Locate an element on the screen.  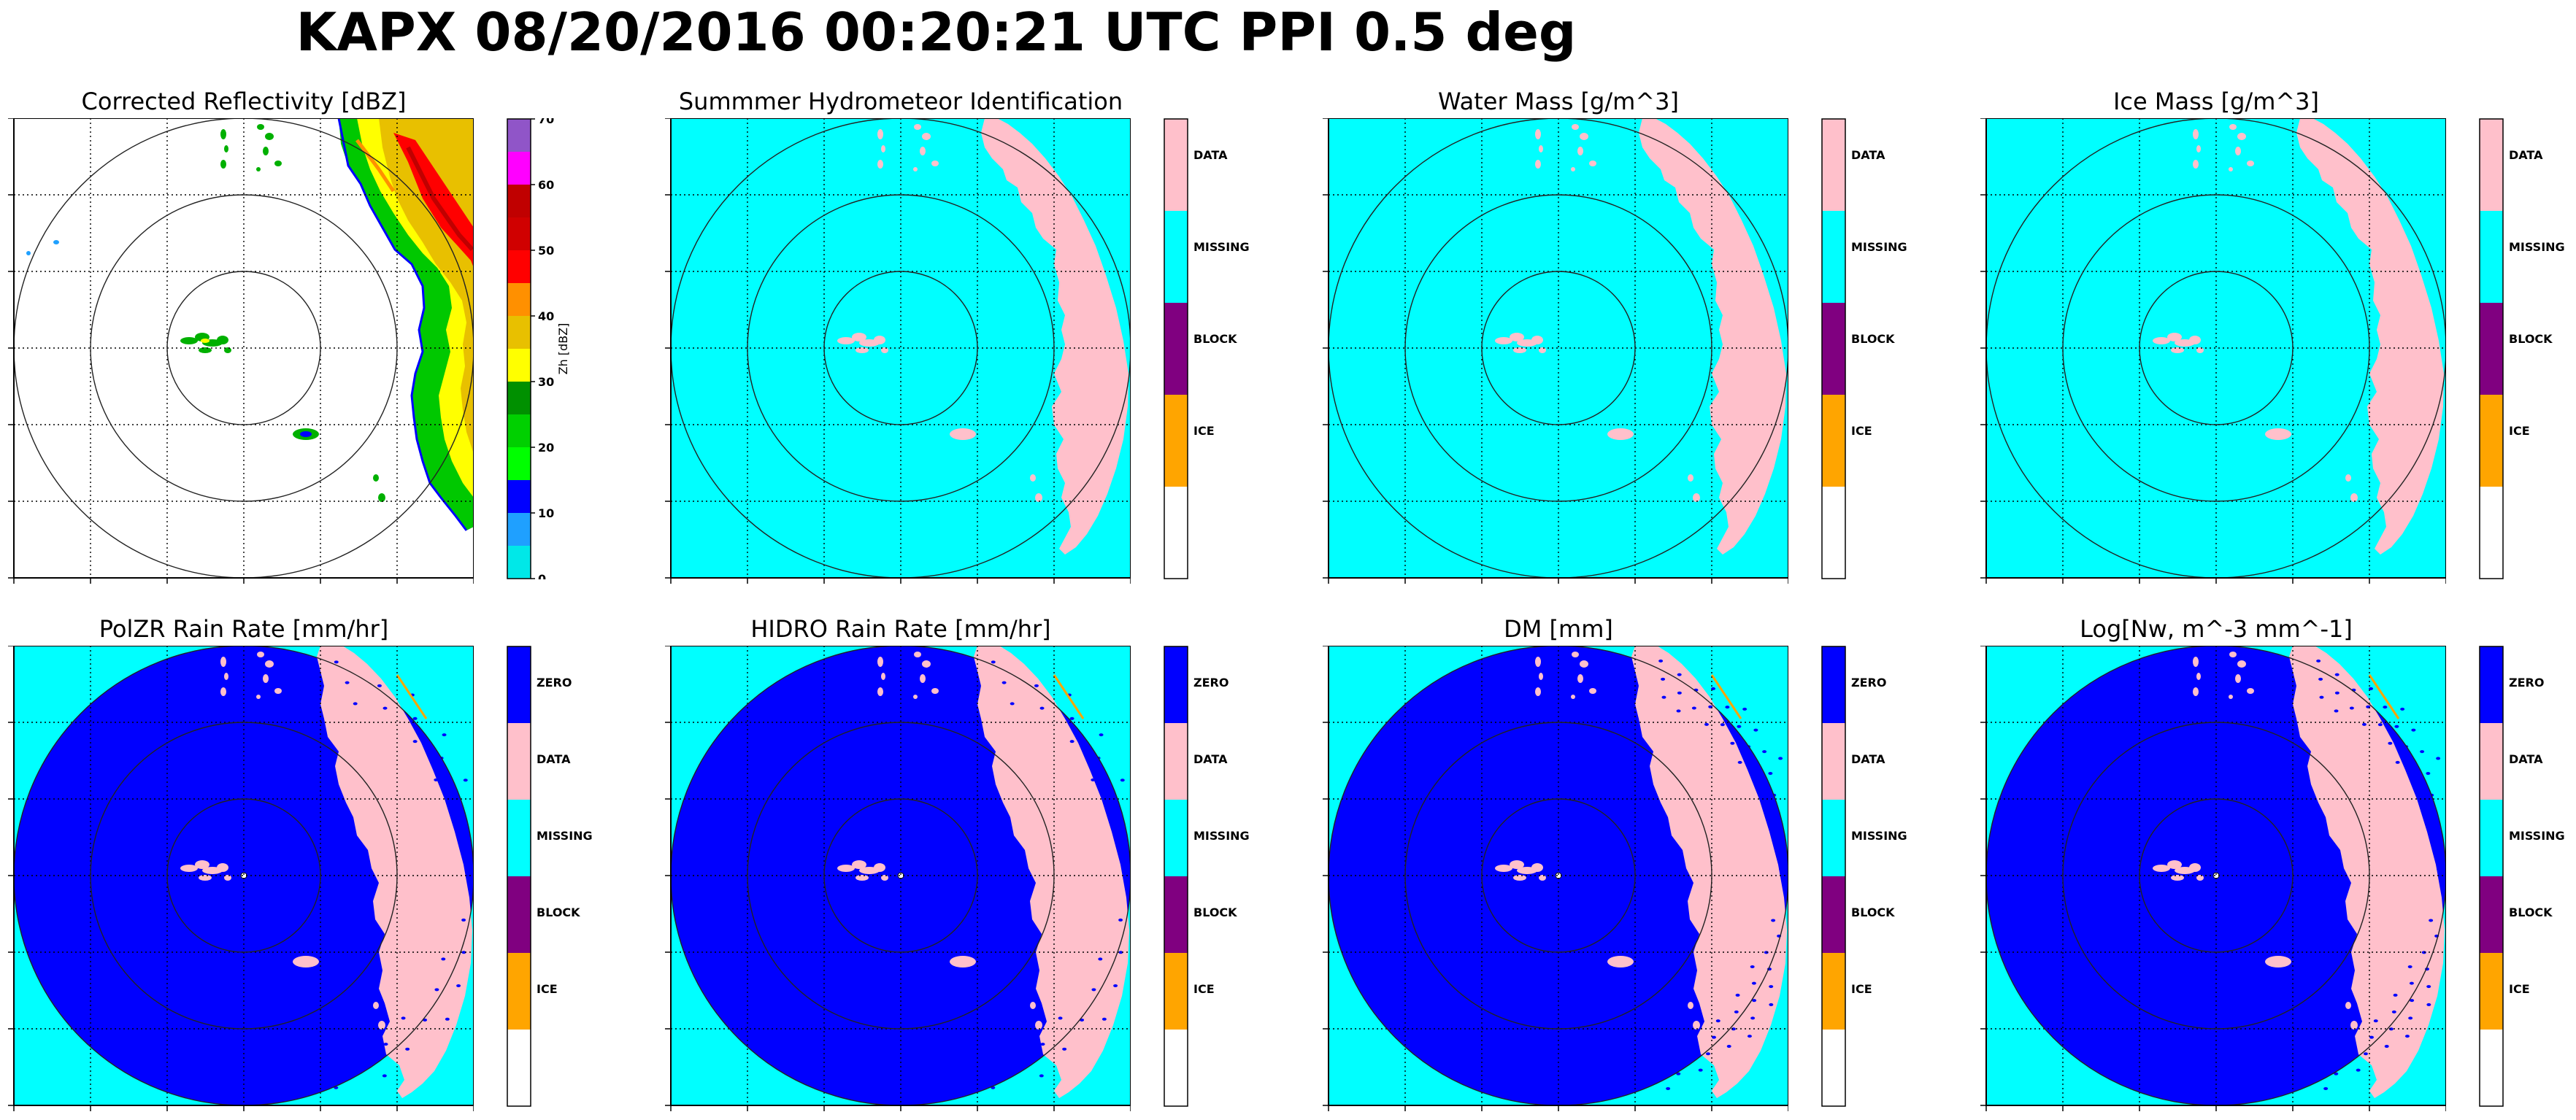
colorbar: ZERO DATA MISSING BLOCK ICE is located at coordinates (550, 876).